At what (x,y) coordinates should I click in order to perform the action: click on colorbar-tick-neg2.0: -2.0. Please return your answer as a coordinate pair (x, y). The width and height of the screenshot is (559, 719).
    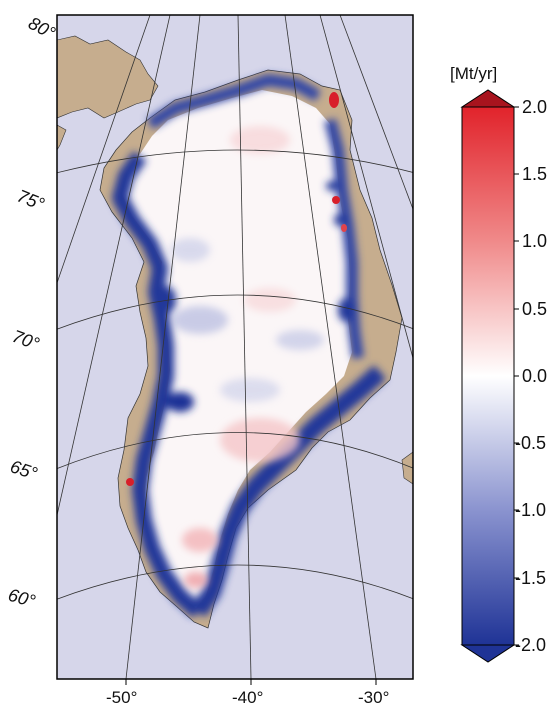
    Looking at the image, I should click on (531, 645).